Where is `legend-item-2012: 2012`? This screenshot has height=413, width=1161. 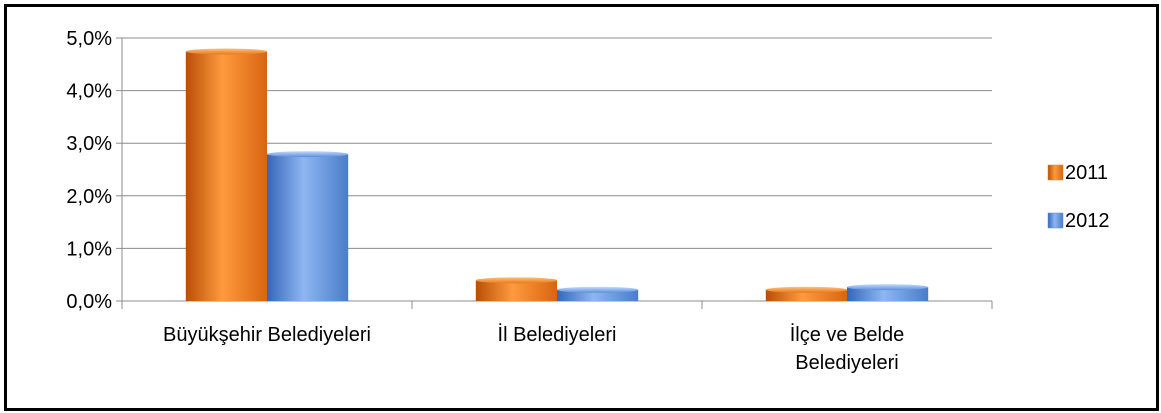 legend-item-2012: 2012 is located at coordinates (1078, 221).